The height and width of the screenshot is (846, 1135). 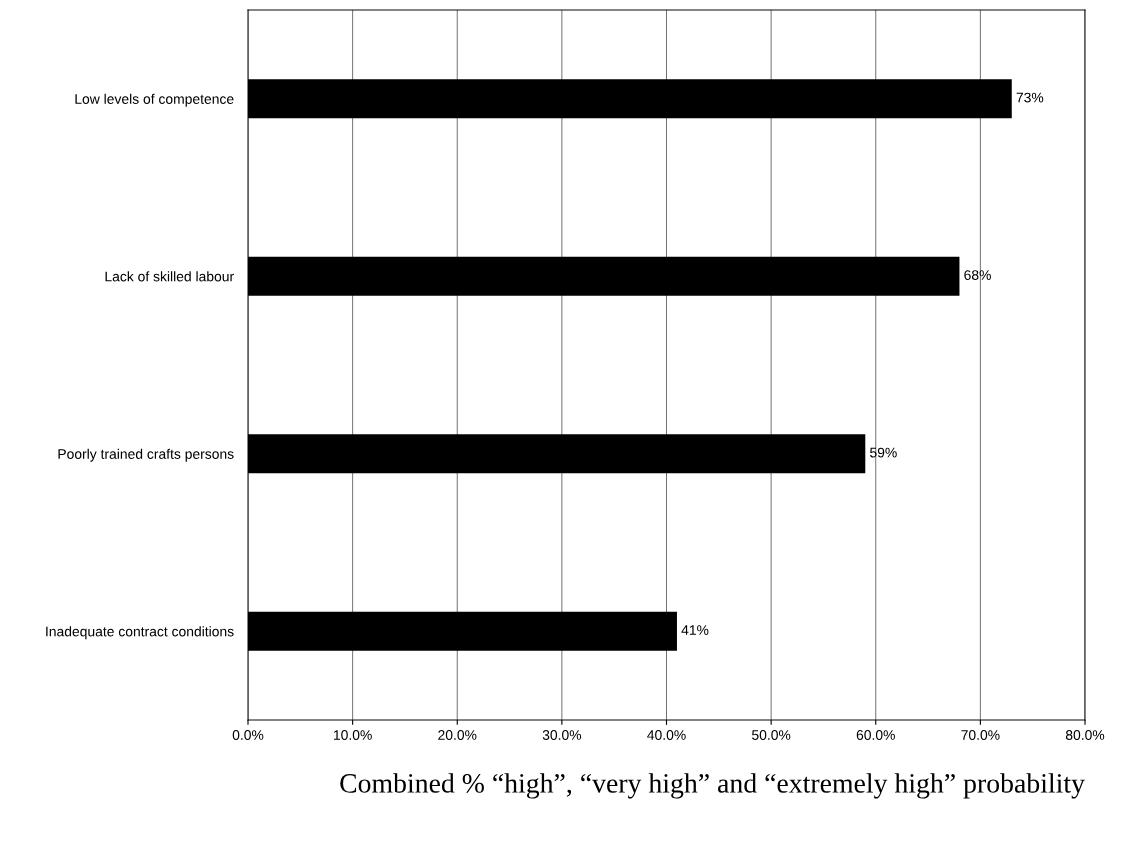 What do you see at coordinates (169, 276) in the screenshot?
I see `y-tick-label: Lack of skilled labour` at bounding box center [169, 276].